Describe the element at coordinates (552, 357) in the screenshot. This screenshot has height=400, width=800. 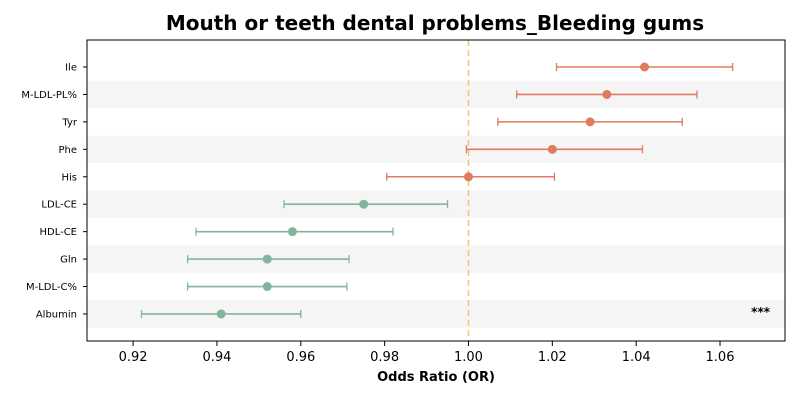
I see `x-tick-label: 1.02` at that location.